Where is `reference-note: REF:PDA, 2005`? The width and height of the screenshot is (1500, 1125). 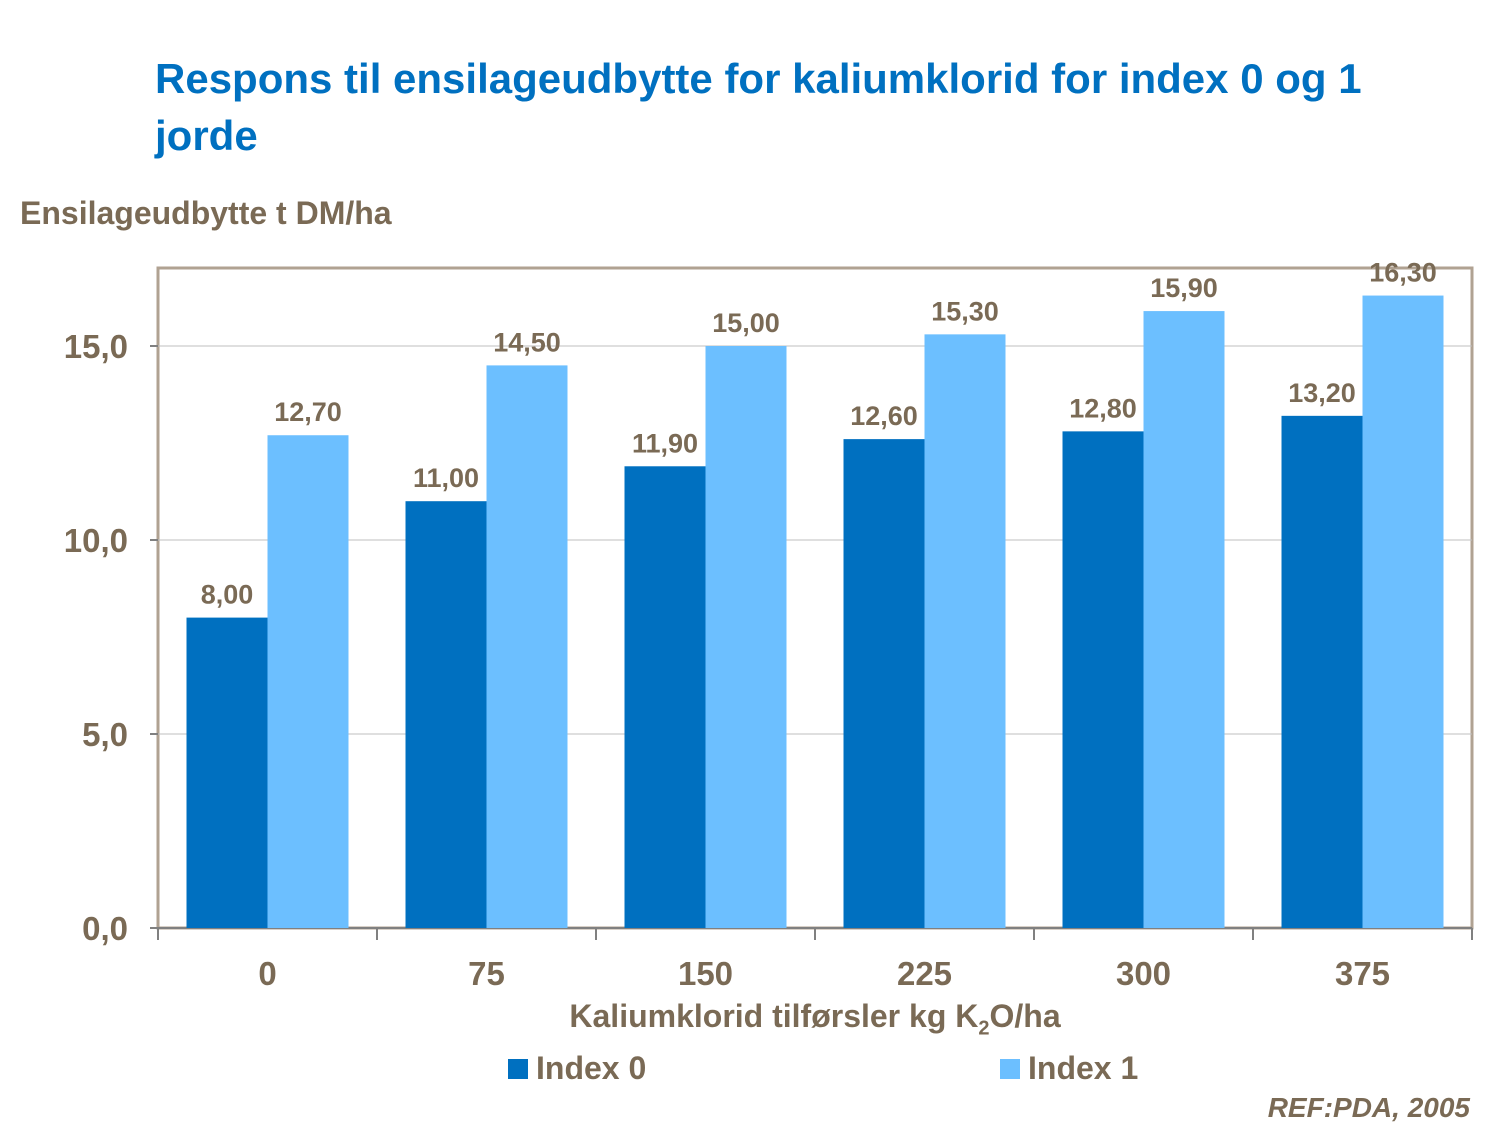 reference-note: REF:PDA, 2005 is located at coordinates (1368, 1107).